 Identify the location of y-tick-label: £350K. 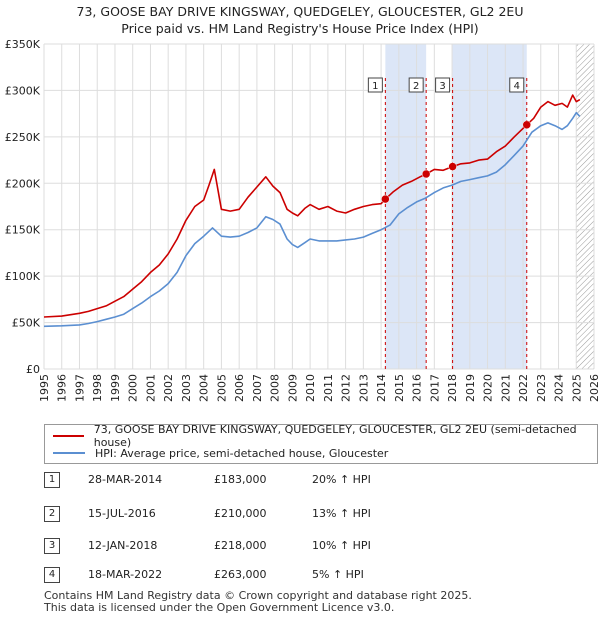
(23, 44).